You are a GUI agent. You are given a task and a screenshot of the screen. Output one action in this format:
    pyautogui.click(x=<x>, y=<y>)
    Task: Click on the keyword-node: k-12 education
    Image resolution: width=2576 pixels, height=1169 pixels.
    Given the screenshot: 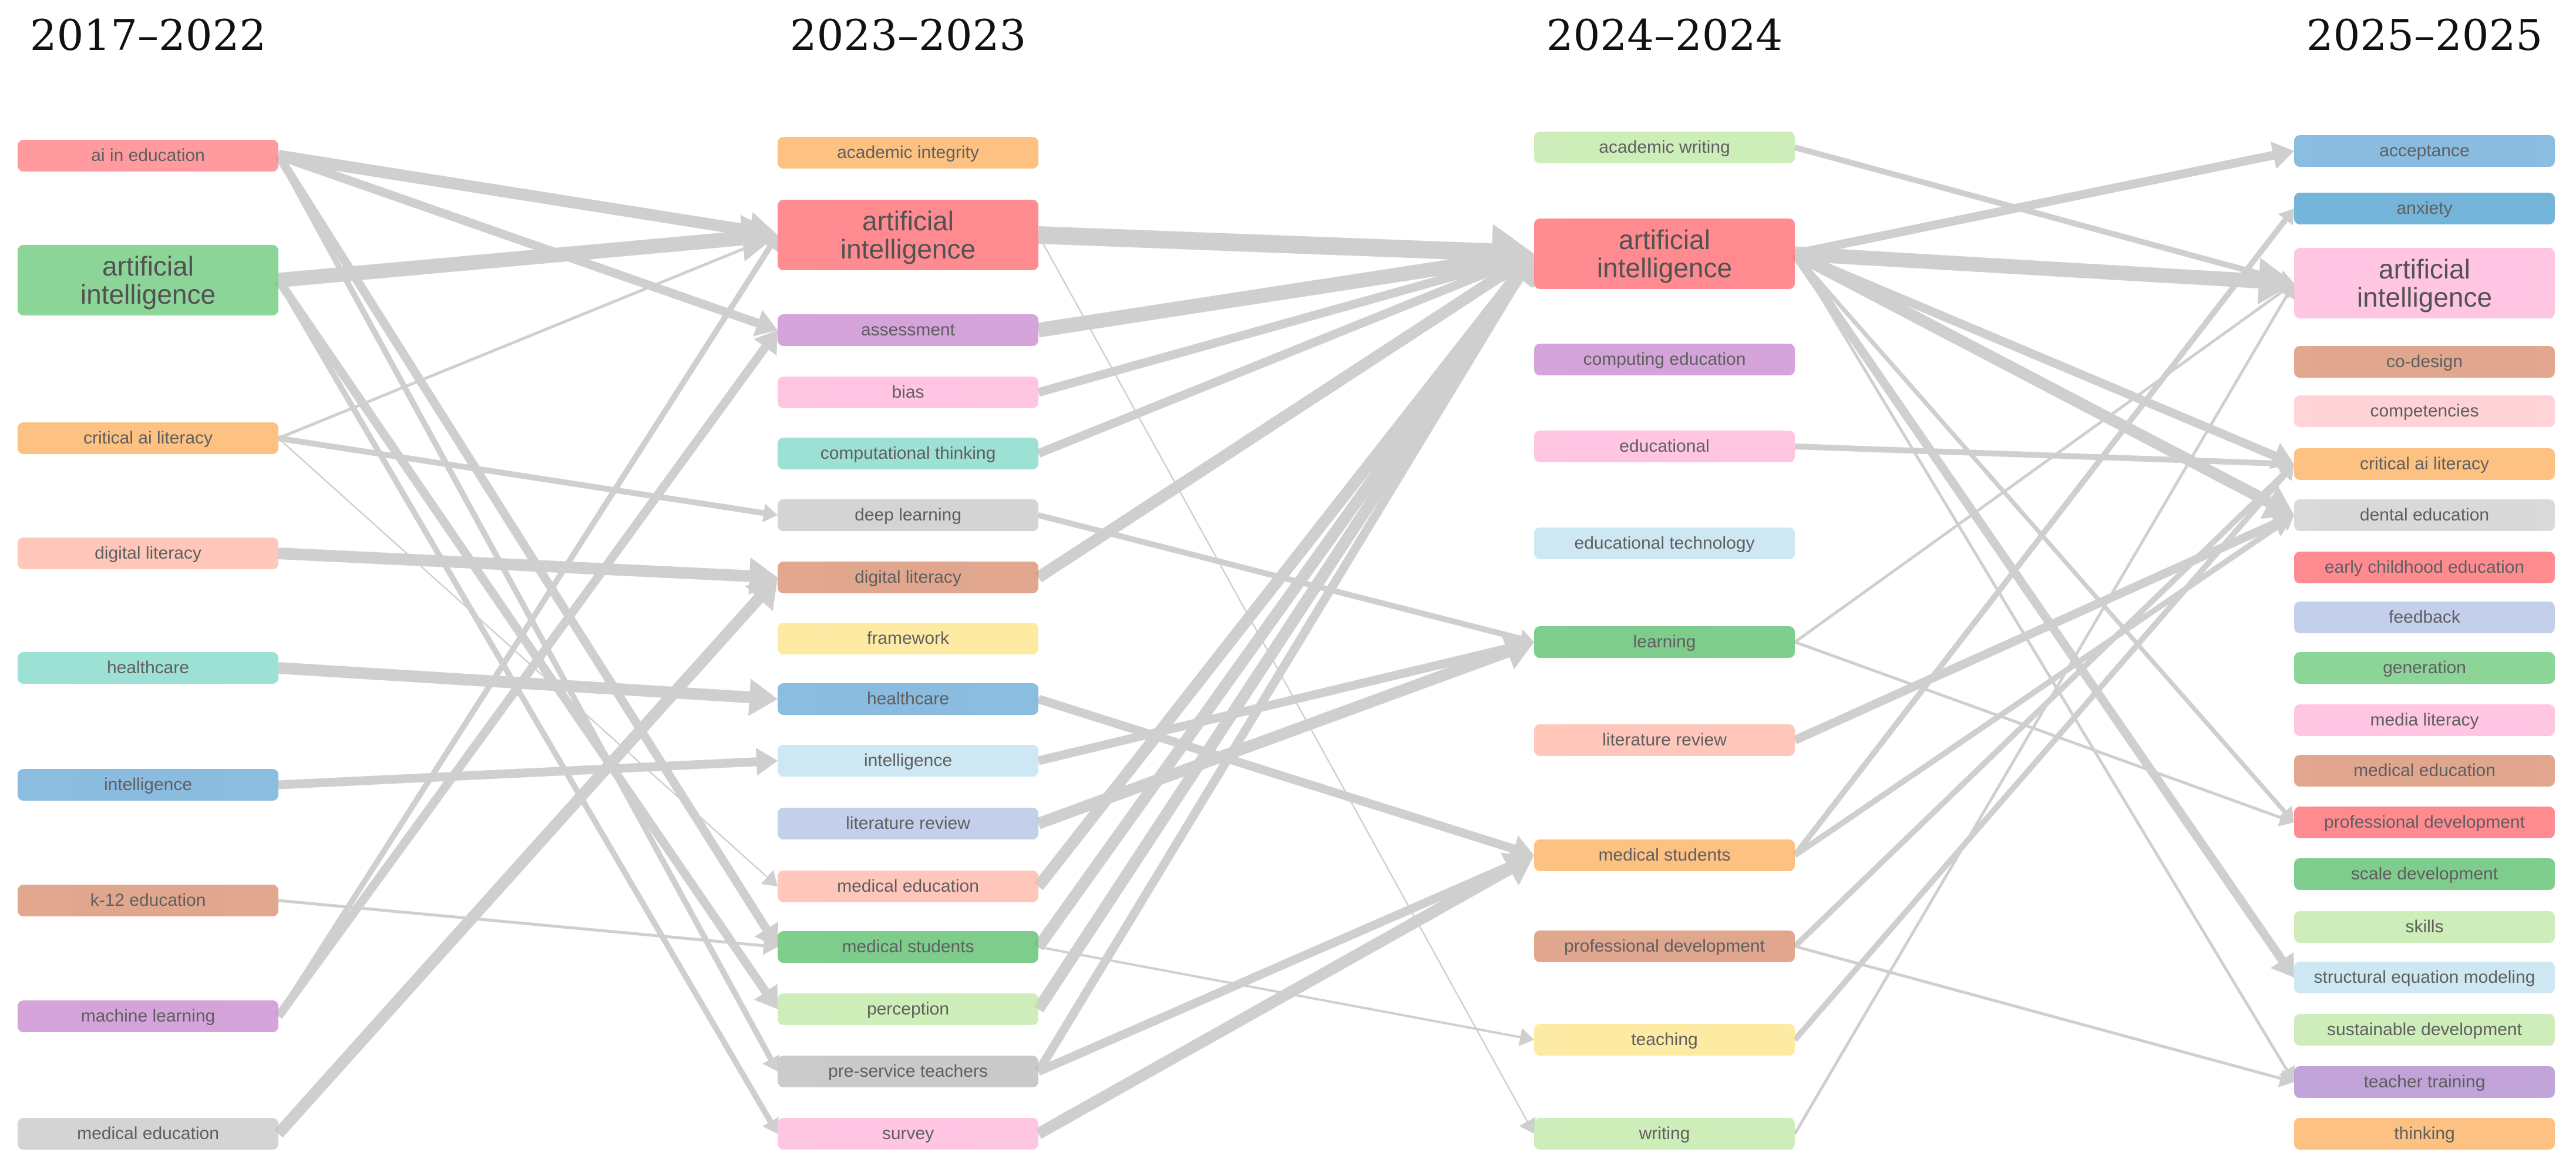 What is the action you would take?
    pyautogui.click(x=148, y=900)
    